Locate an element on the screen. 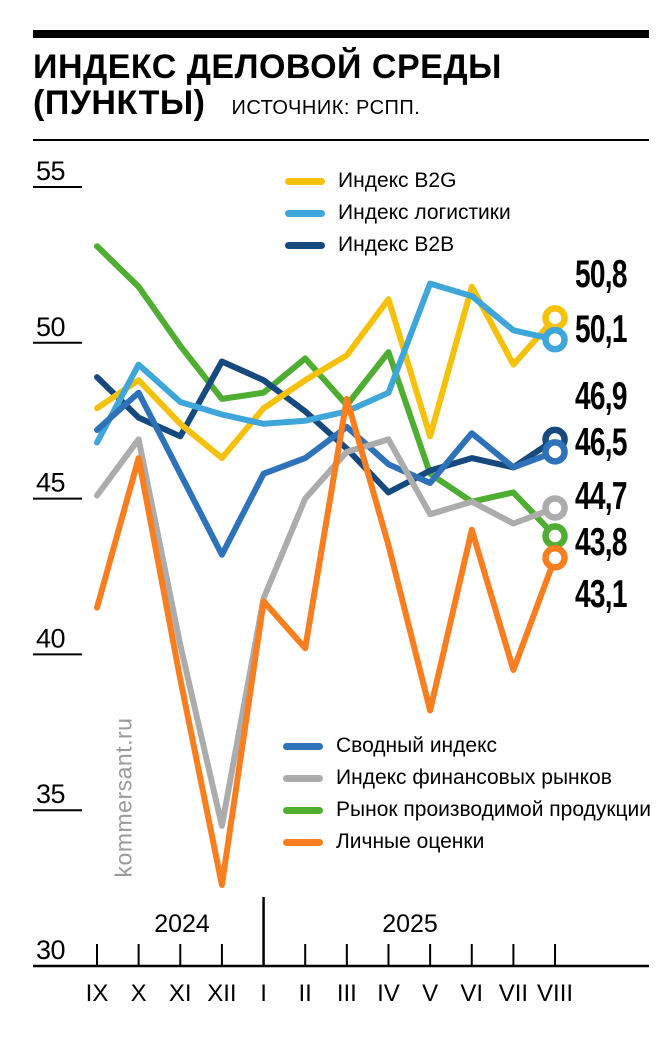 The width and height of the screenshot is (660, 1058). legend-item-b2g: Индекс B2G is located at coordinates (398, 181).